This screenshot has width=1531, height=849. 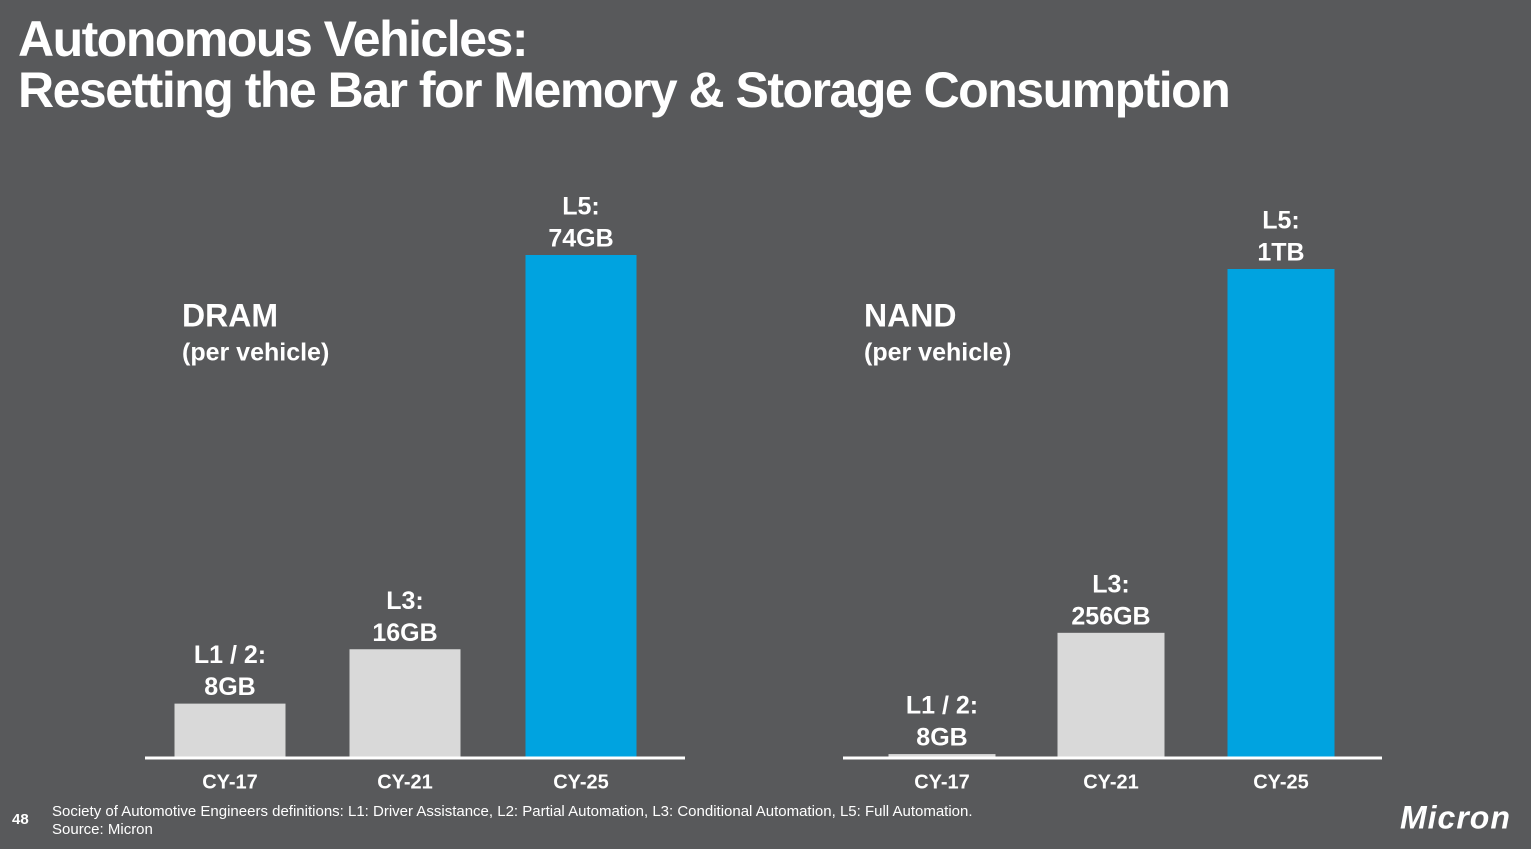 I want to click on value-label: 1TB, so click(x=1280, y=253).